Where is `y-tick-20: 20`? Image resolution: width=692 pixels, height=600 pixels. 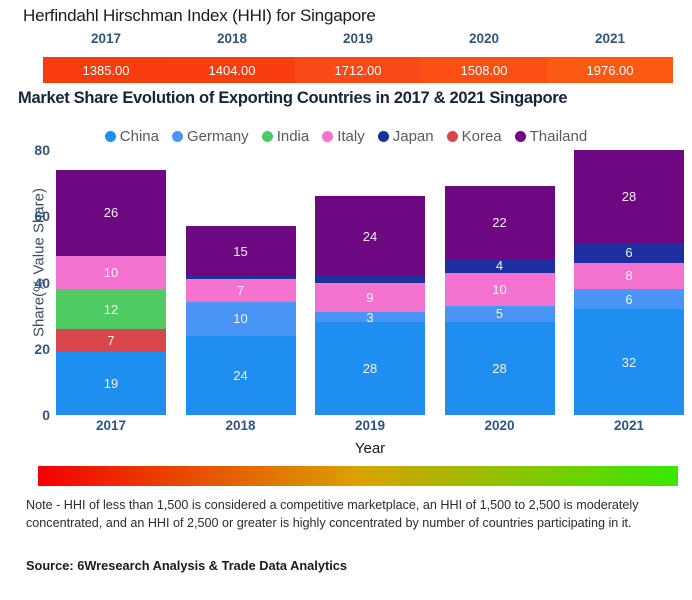 y-tick-20: 20 is located at coordinates (42, 348).